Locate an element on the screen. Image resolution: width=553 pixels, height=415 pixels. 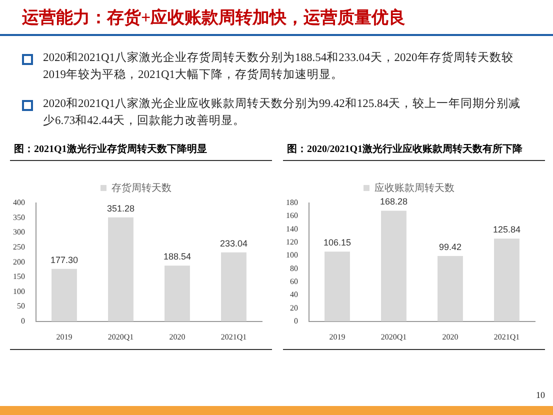
y-tick-label: 40 is located at coordinates (294, 295).